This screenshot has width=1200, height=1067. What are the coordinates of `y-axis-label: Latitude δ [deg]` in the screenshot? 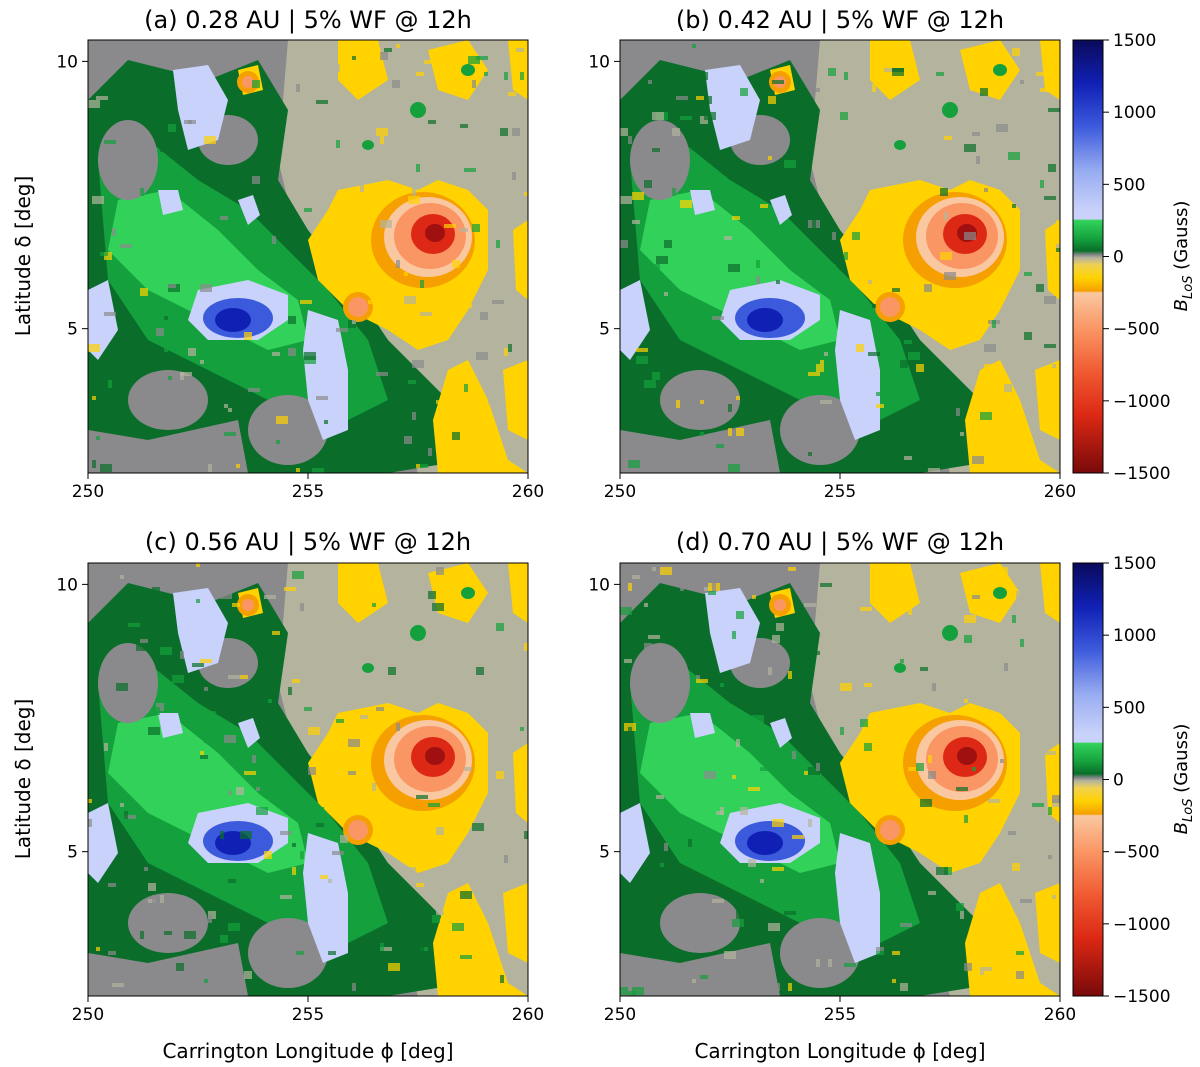 It's located at (23, 256).